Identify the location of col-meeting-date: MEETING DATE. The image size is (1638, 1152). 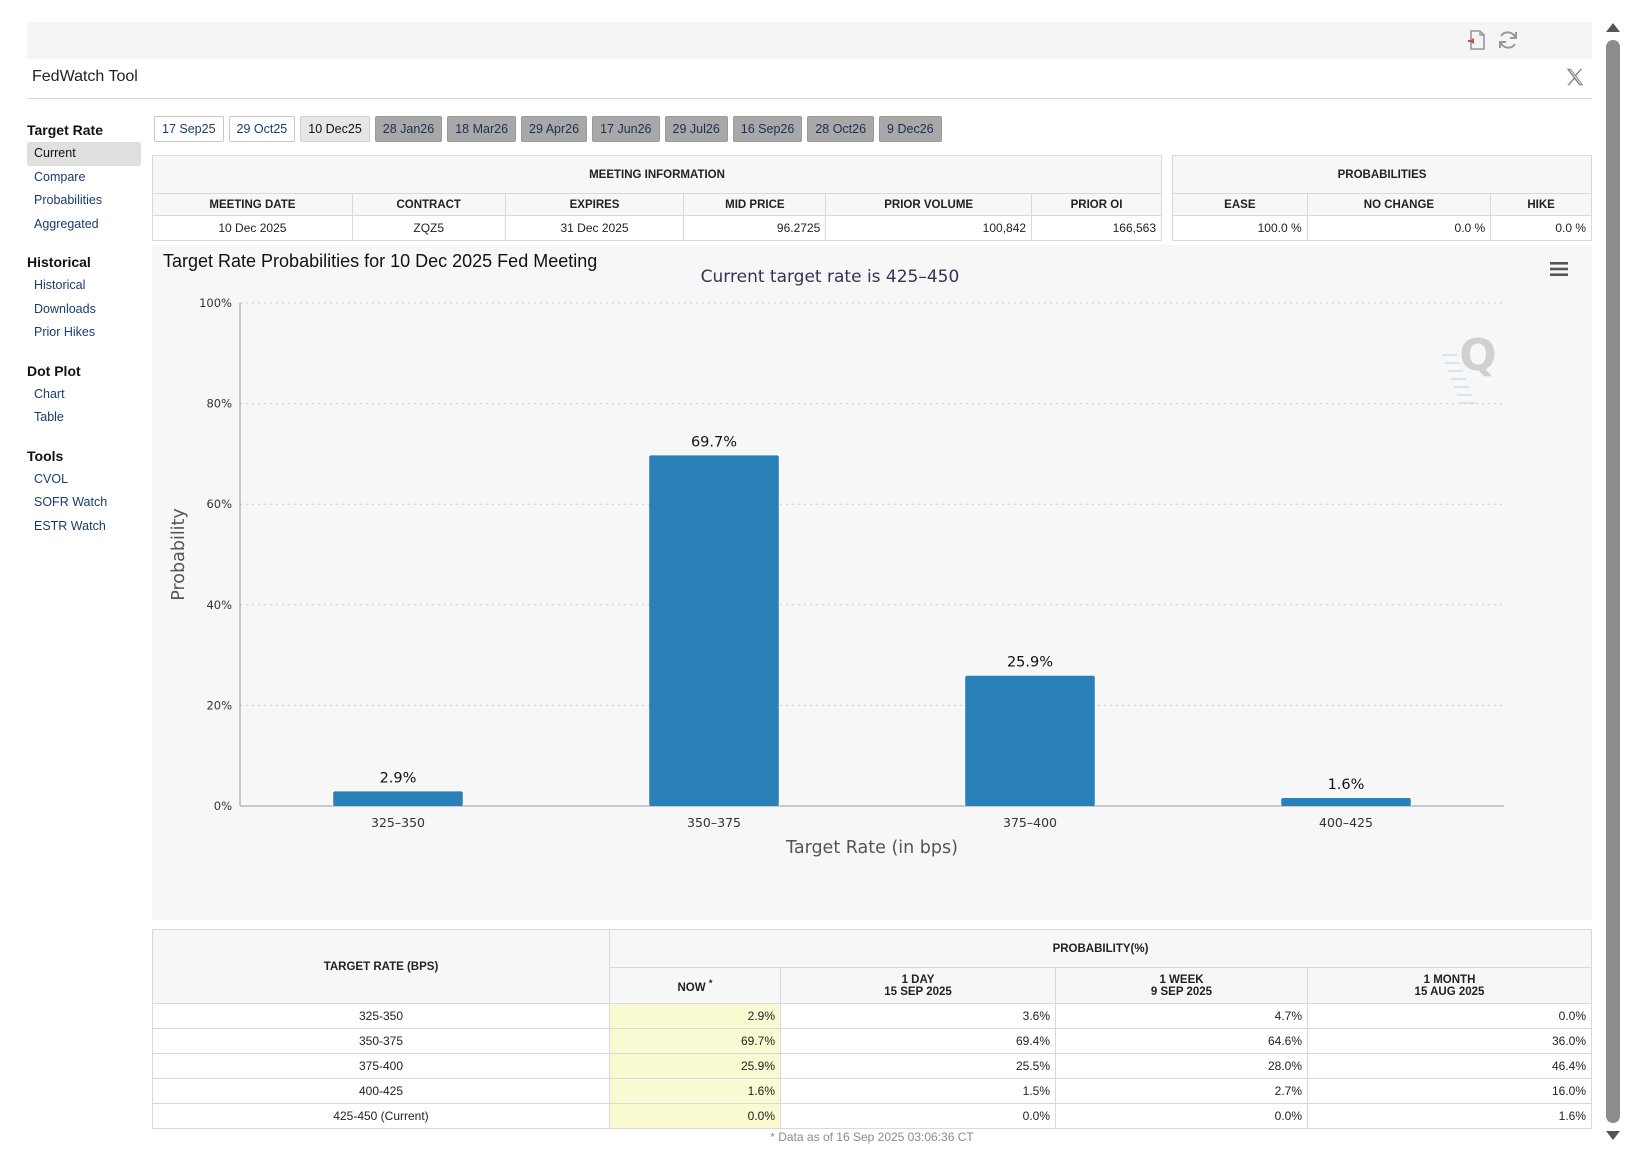
(252, 204).